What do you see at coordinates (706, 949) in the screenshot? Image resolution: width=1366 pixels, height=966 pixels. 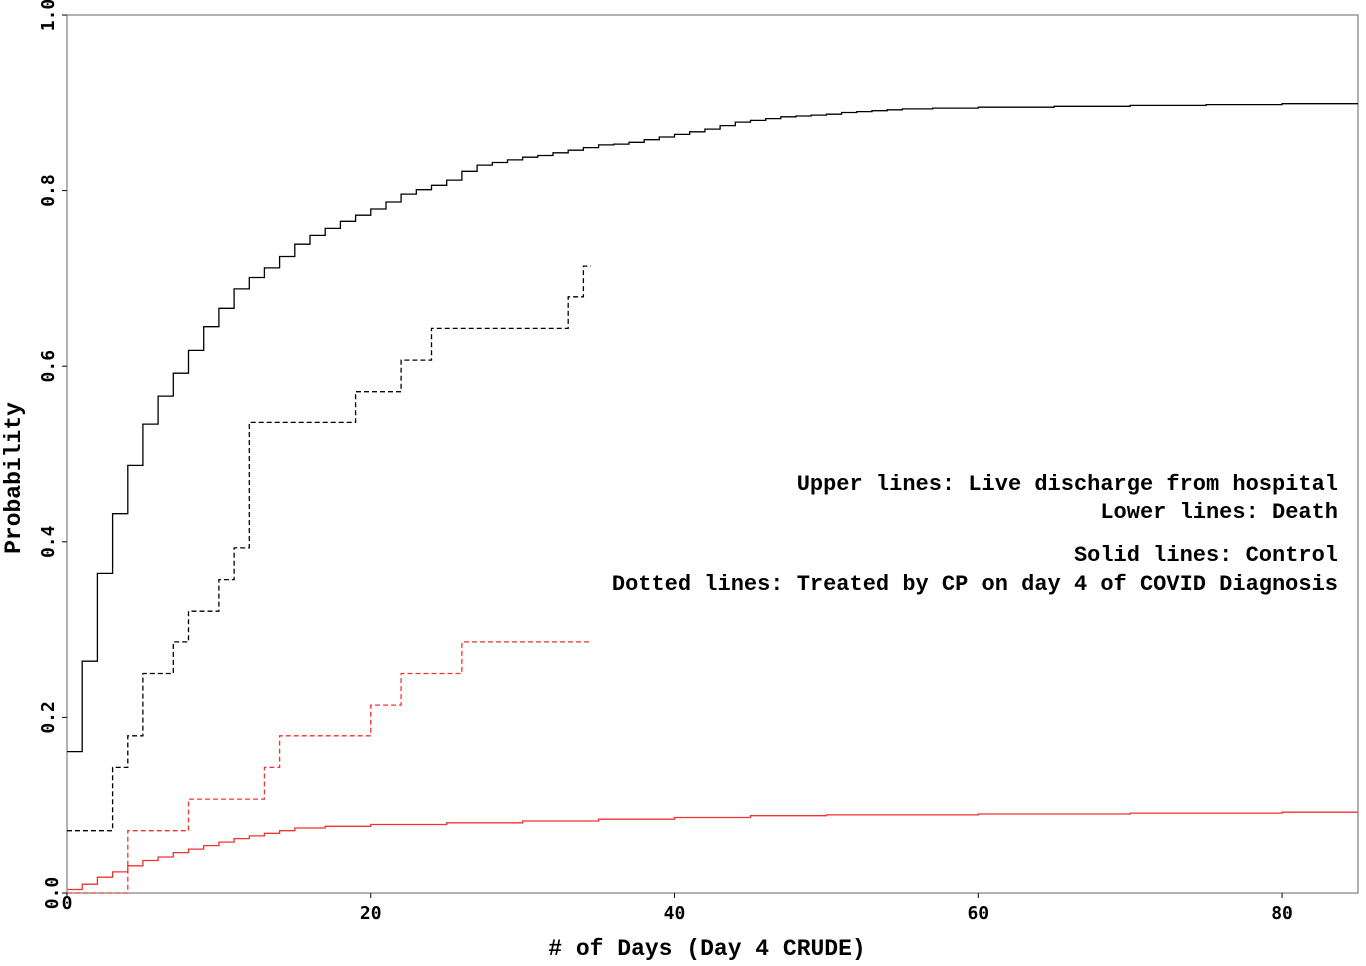 I see `x-axis-title: # of Days (Day 4 CRUDE)` at bounding box center [706, 949].